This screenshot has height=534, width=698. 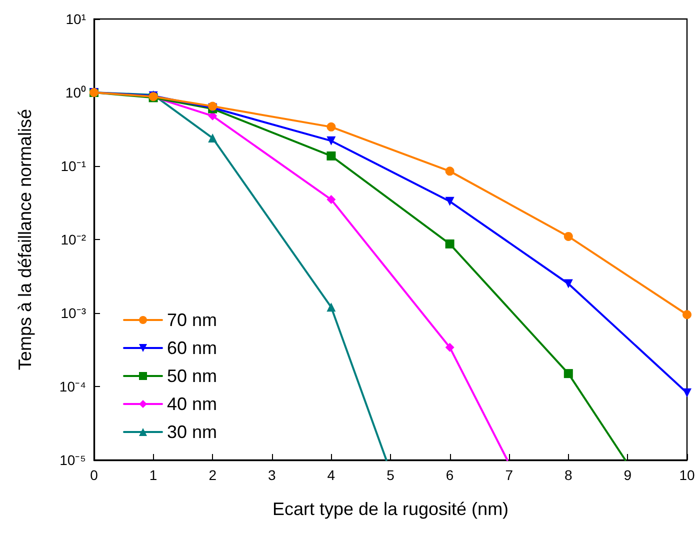 What do you see at coordinates (628, 475) in the screenshot?
I see `x-tick-label: 9` at bounding box center [628, 475].